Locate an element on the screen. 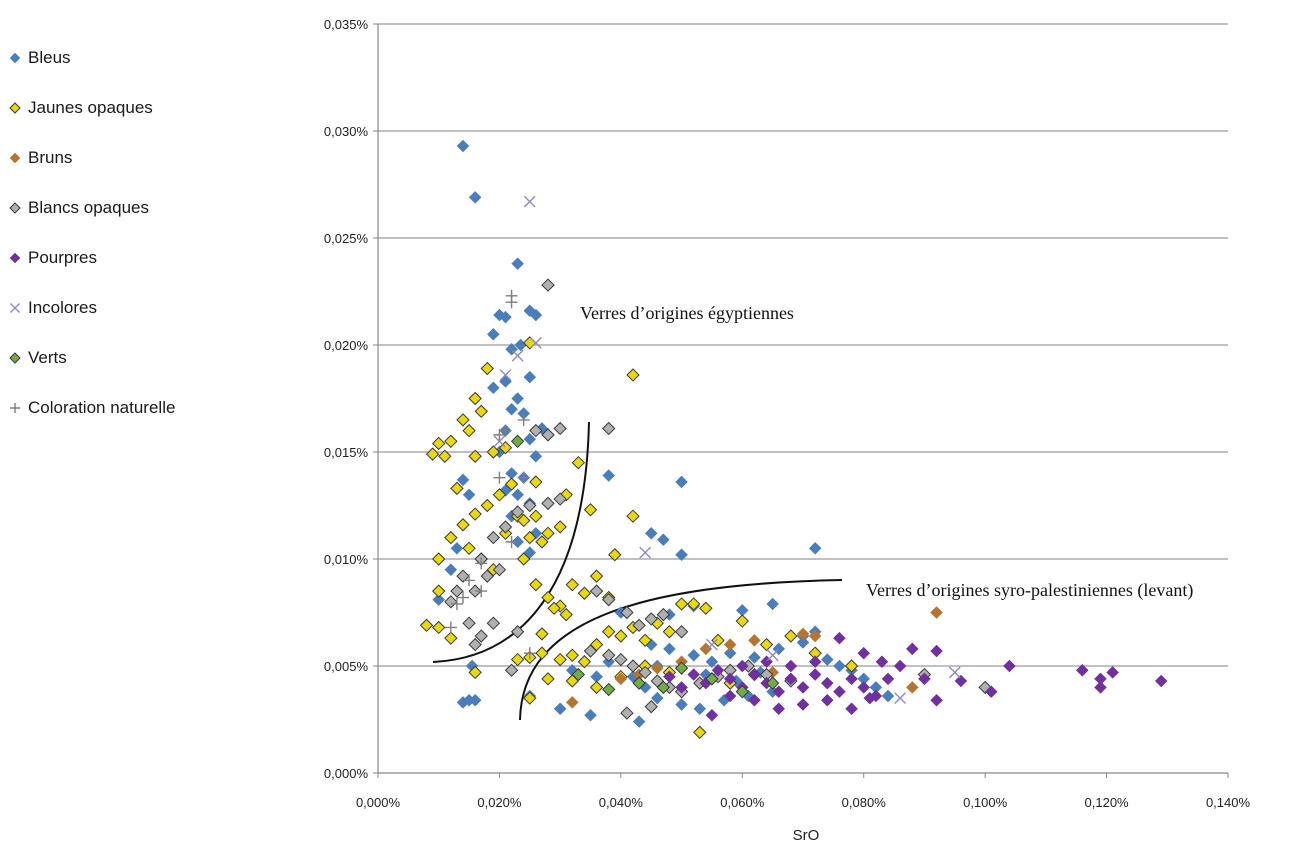 Image resolution: width=1289 pixels, height=851 pixels. y-tick-label: 0,005% is located at coordinates (346, 666).